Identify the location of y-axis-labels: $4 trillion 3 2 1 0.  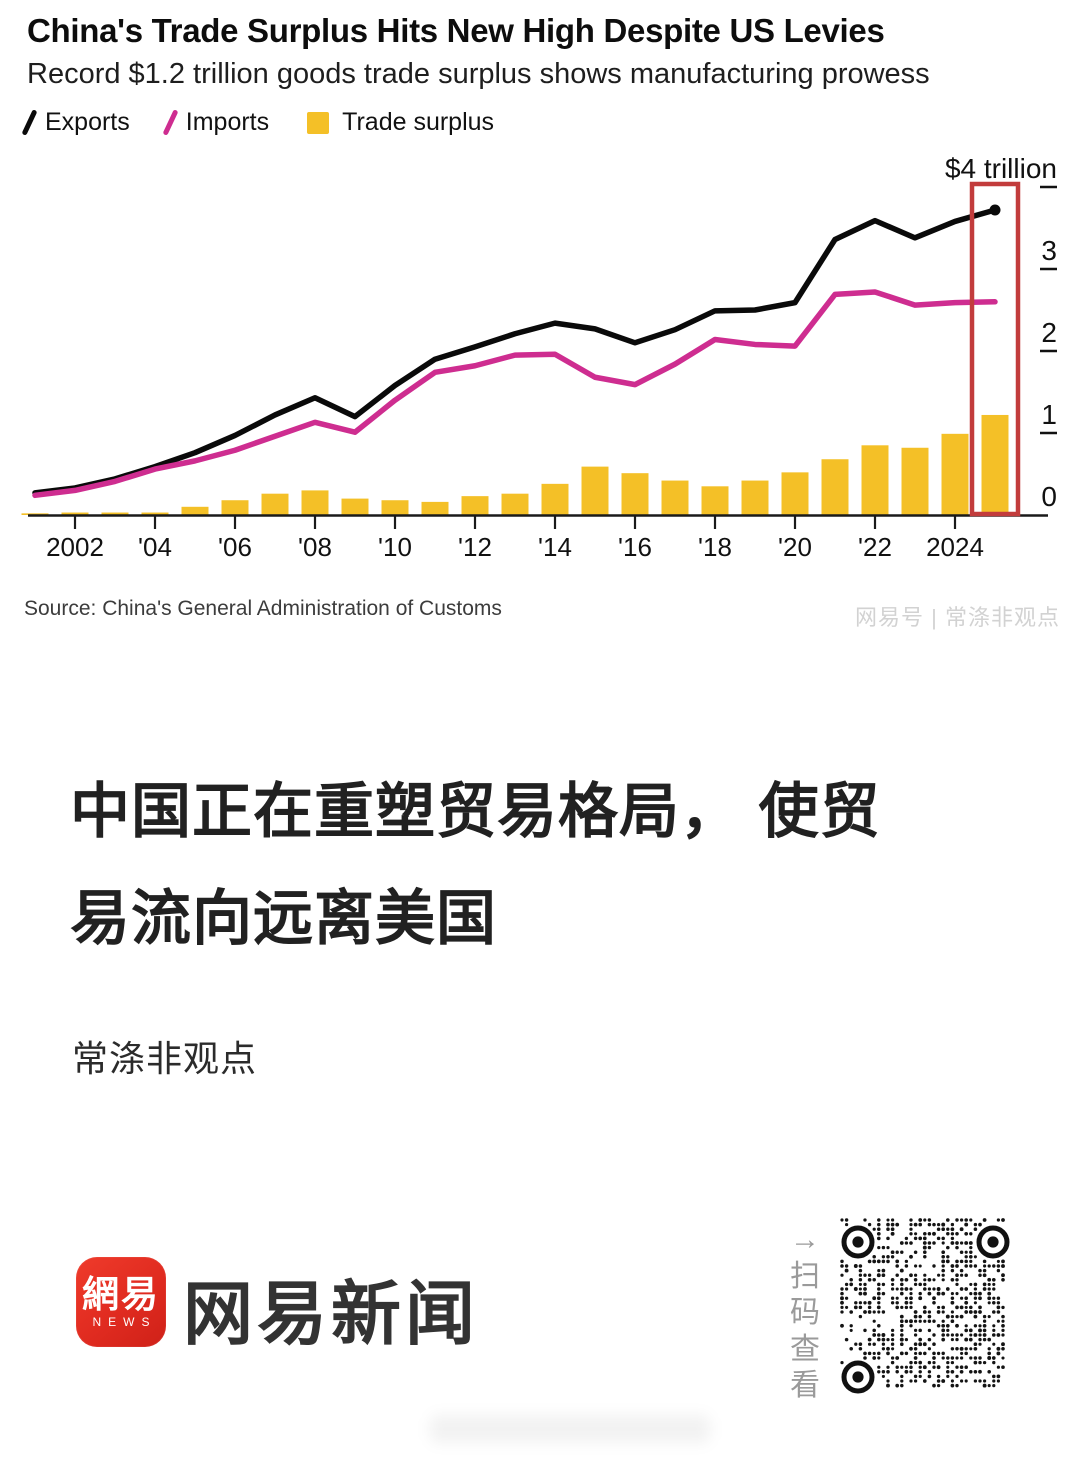
(1001, 332).